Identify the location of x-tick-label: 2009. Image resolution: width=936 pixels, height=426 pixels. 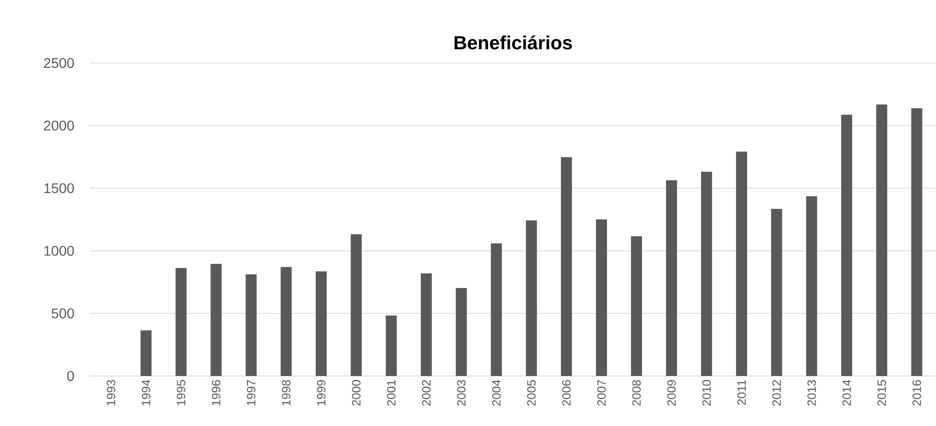
(671, 393).